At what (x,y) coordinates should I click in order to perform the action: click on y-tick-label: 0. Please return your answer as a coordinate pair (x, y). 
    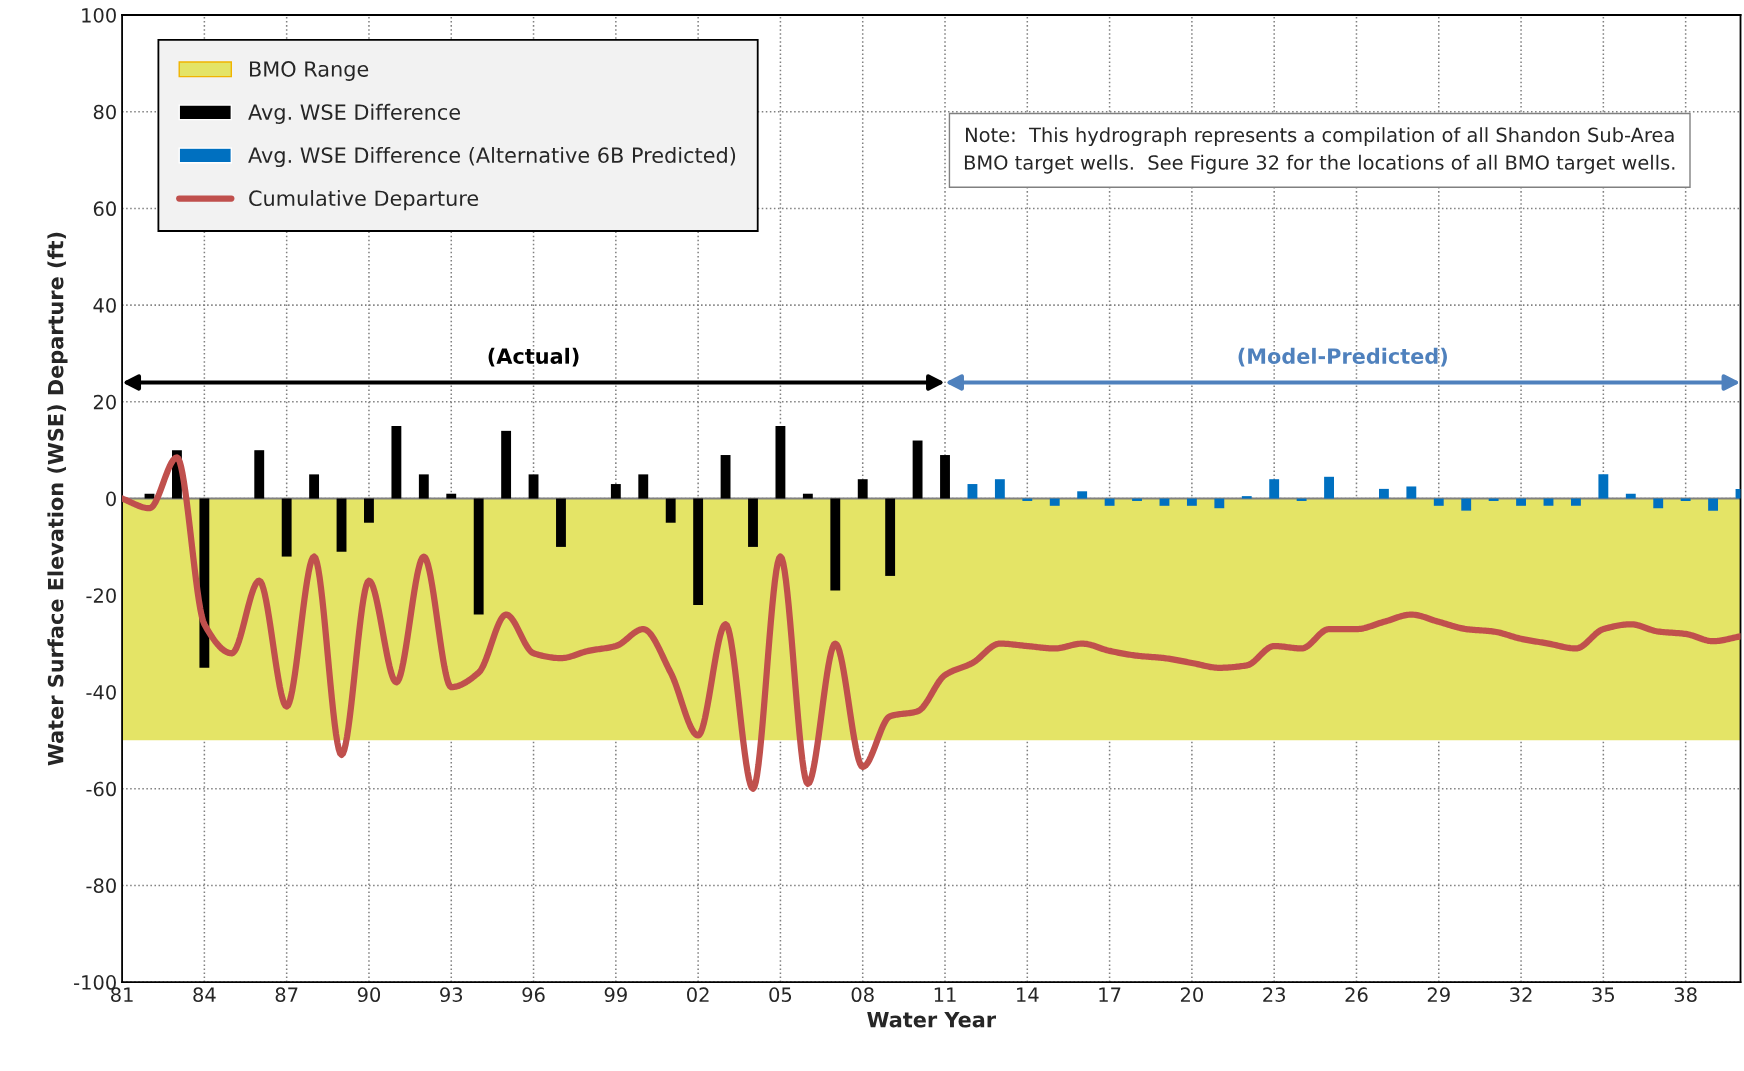
    Looking at the image, I should click on (111, 499).